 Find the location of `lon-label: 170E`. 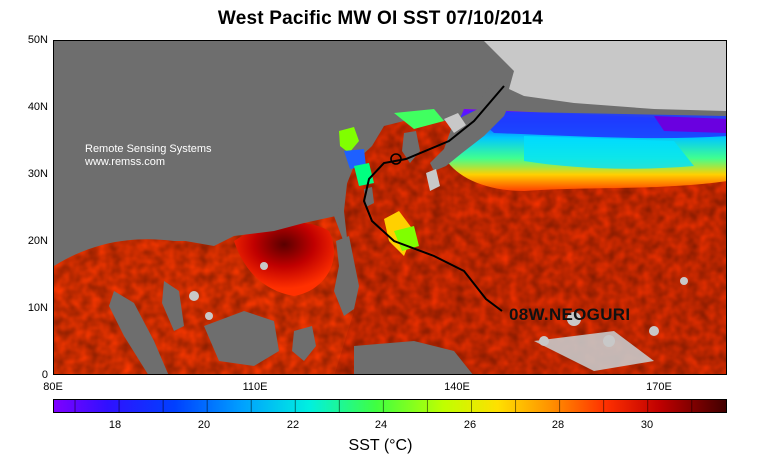

lon-label: 170E is located at coordinates (659, 387).